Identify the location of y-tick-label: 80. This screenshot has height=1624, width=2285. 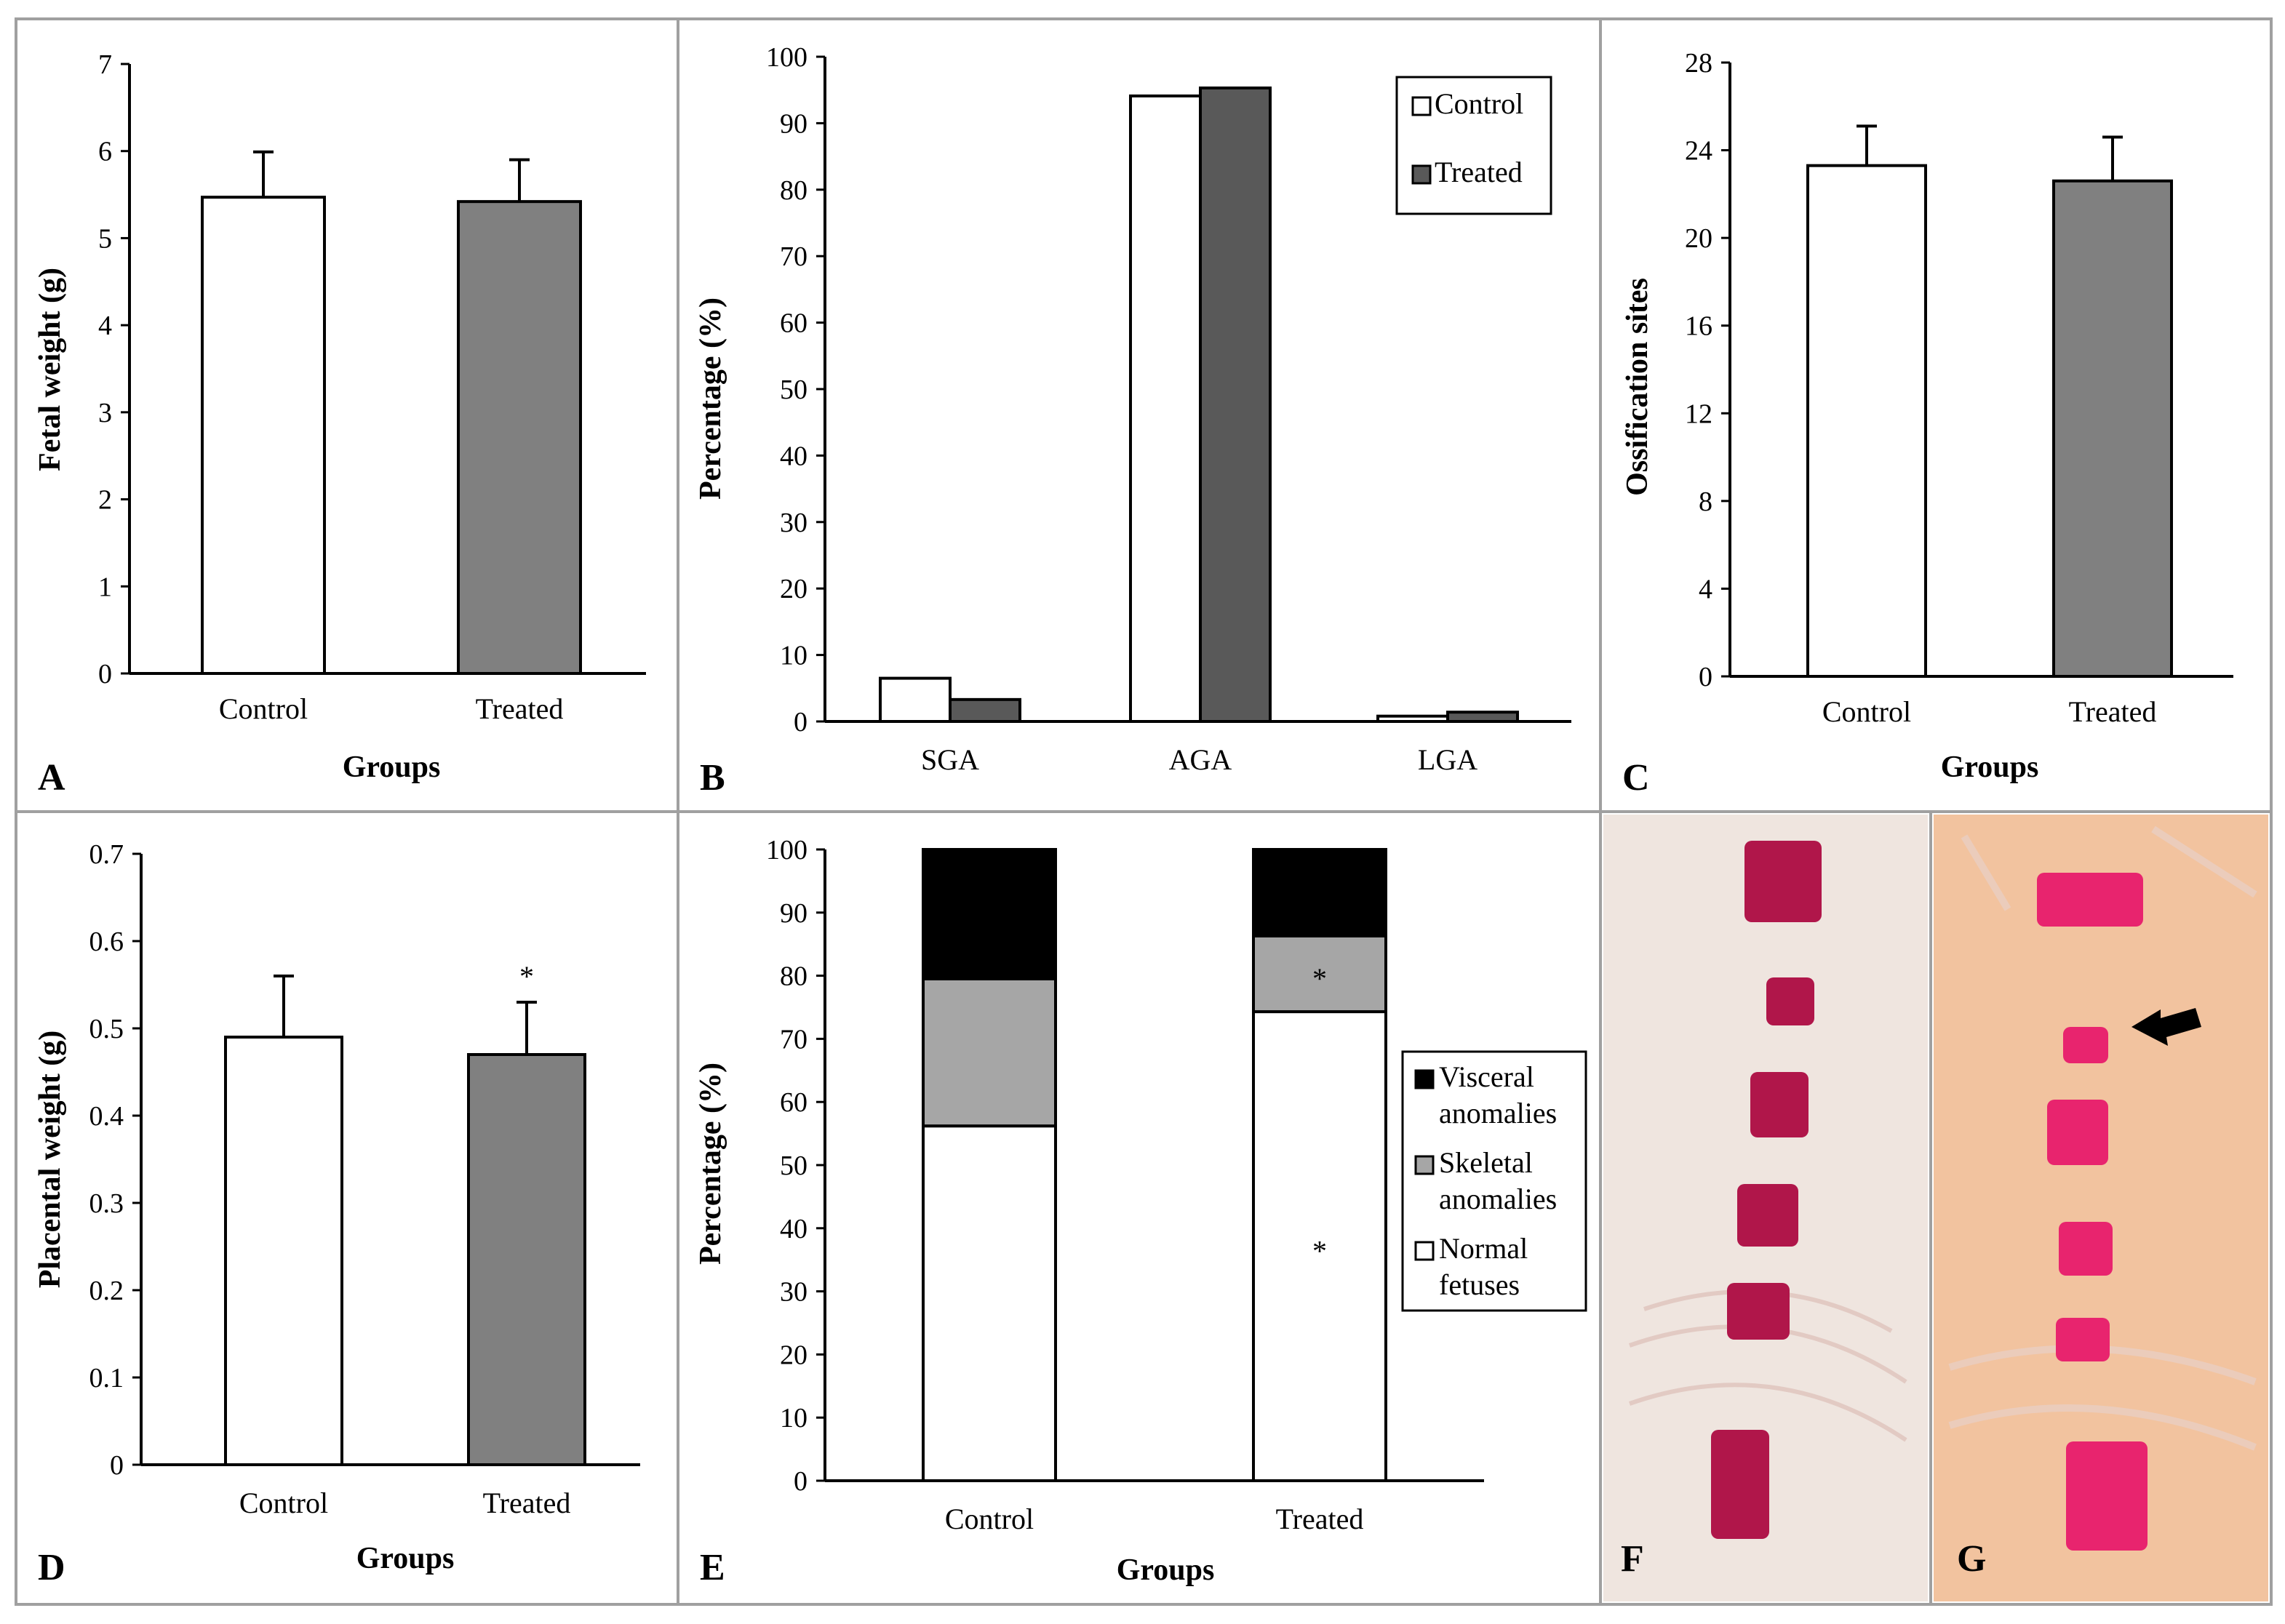
(793, 190).